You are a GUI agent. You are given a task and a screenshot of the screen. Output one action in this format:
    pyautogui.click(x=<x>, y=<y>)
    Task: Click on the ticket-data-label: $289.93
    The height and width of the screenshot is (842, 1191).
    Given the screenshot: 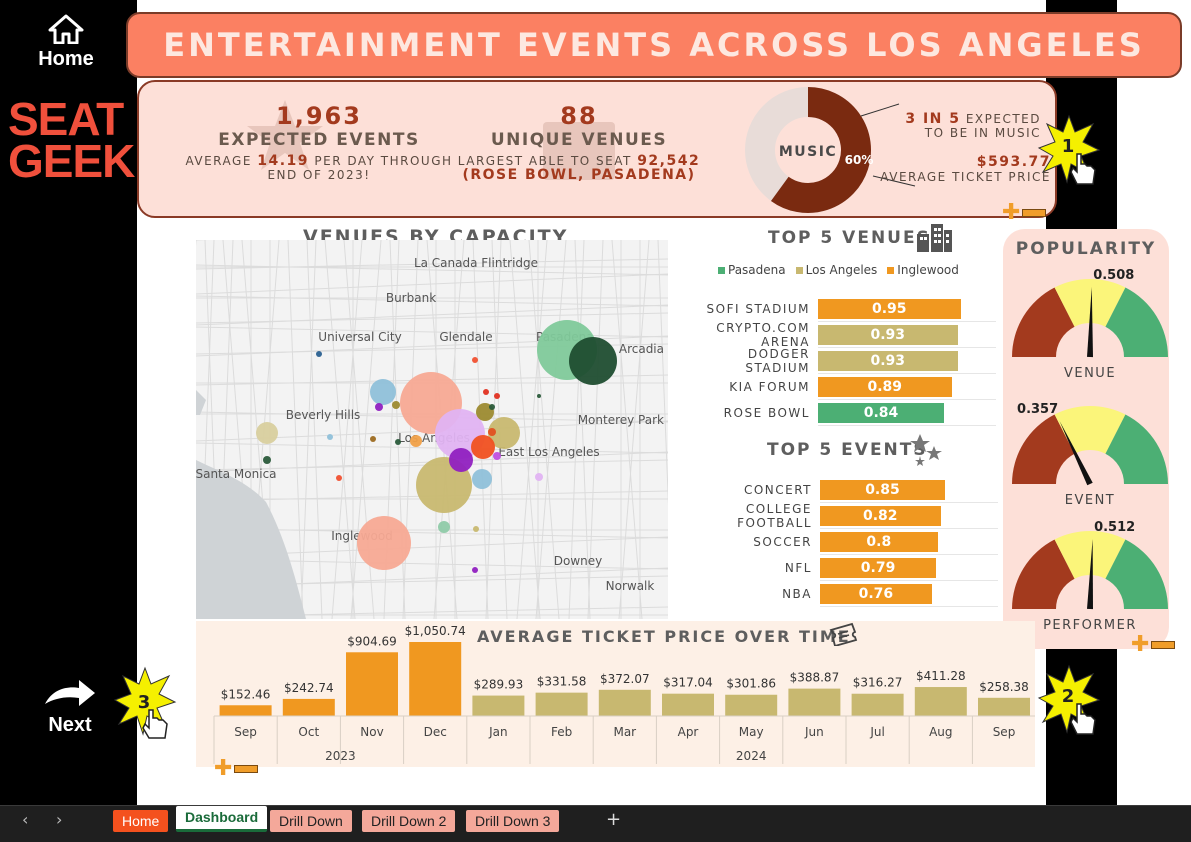 What is the action you would take?
    pyautogui.click(x=499, y=685)
    